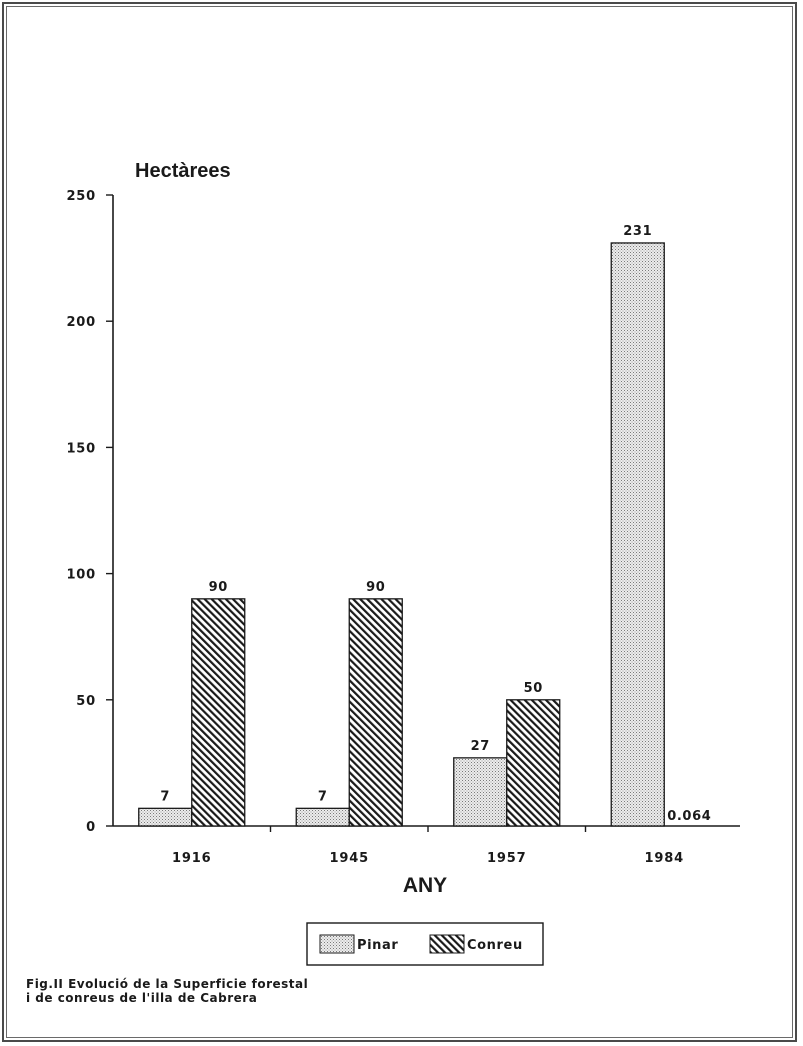 The image size is (803, 1046). What do you see at coordinates (533, 688) in the screenshot?
I see `data-label-conreu-1957: 50` at bounding box center [533, 688].